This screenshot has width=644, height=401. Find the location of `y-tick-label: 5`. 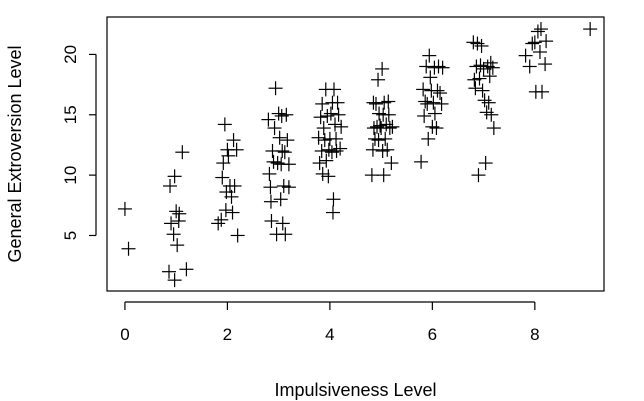

y-tick-label: 5 is located at coordinates (70, 235).